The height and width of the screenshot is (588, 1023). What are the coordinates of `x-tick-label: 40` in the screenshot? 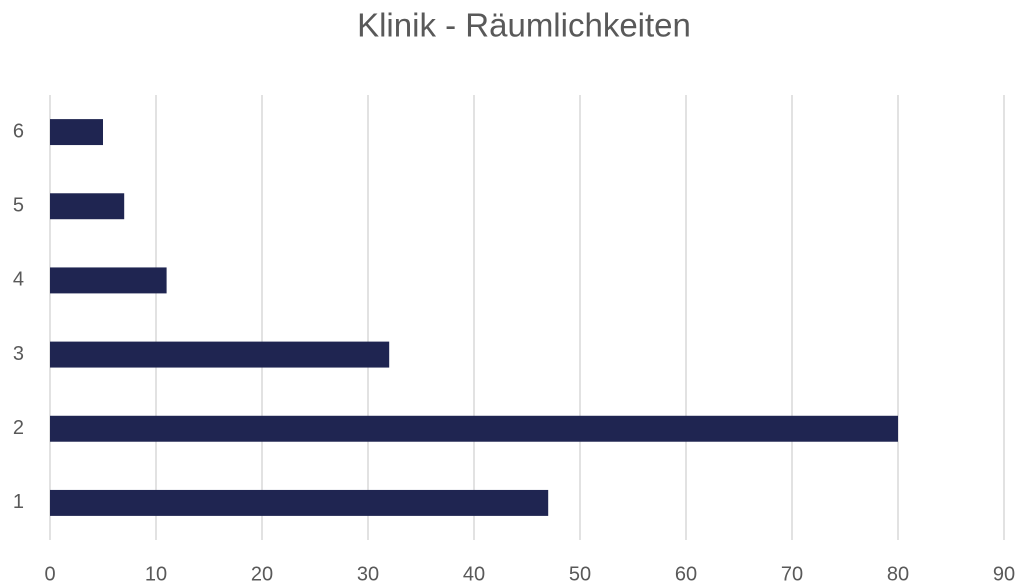 It's located at (474, 574).